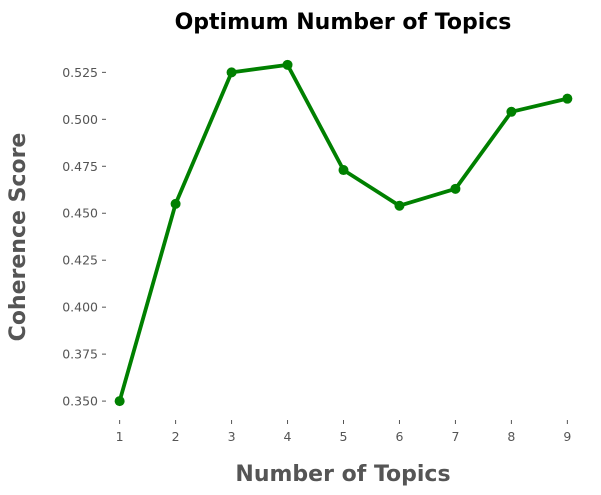 The image size is (601, 495). What do you see at coordinates (567, 436) in the screenshot?
I see `x-tick-label: 9` at bounding box center [567, 436].